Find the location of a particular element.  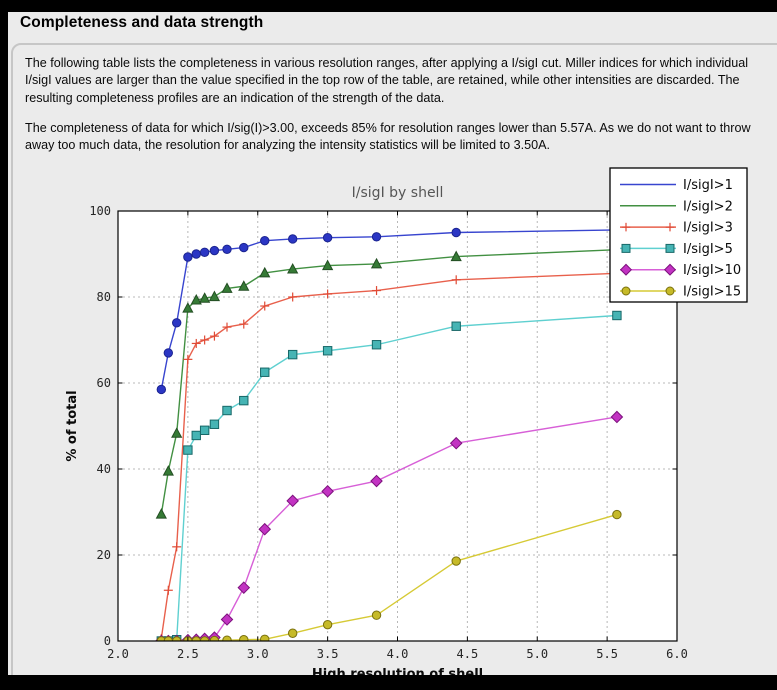

svg-text: I/sigI>3 is located at coordinates (708, 228).